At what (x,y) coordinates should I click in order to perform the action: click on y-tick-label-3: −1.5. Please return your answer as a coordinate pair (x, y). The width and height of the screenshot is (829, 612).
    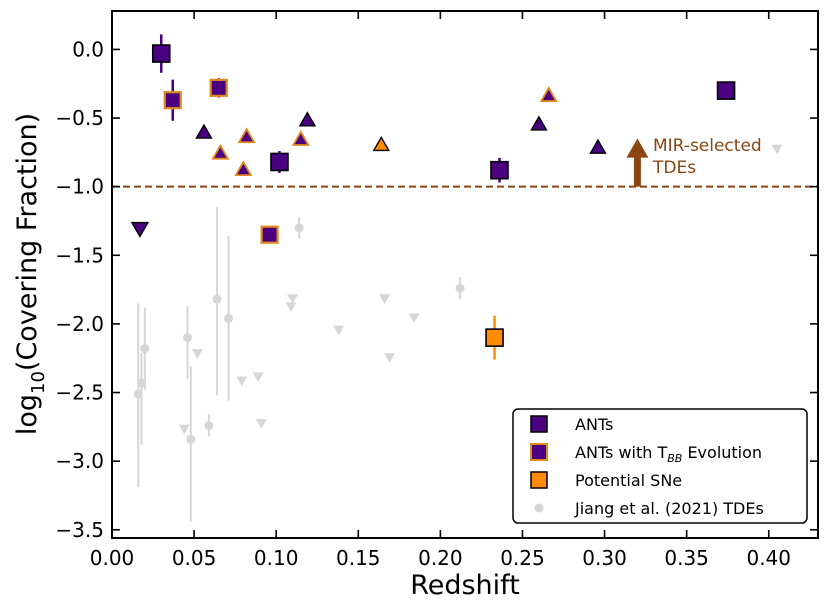
    Looking at the image, I should click on (79, 255).